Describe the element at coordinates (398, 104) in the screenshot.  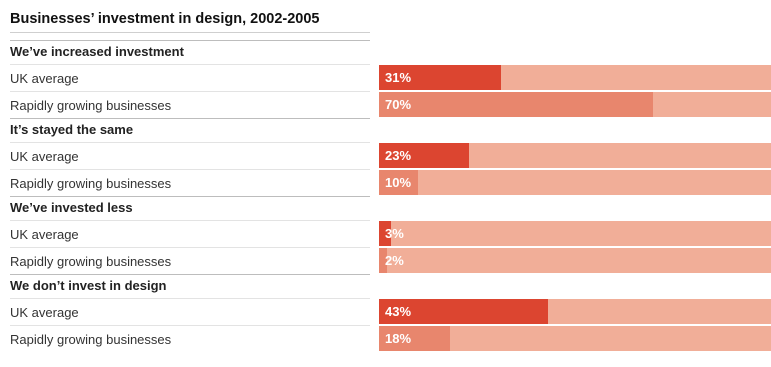
I see `data-label: 70%` at that location.